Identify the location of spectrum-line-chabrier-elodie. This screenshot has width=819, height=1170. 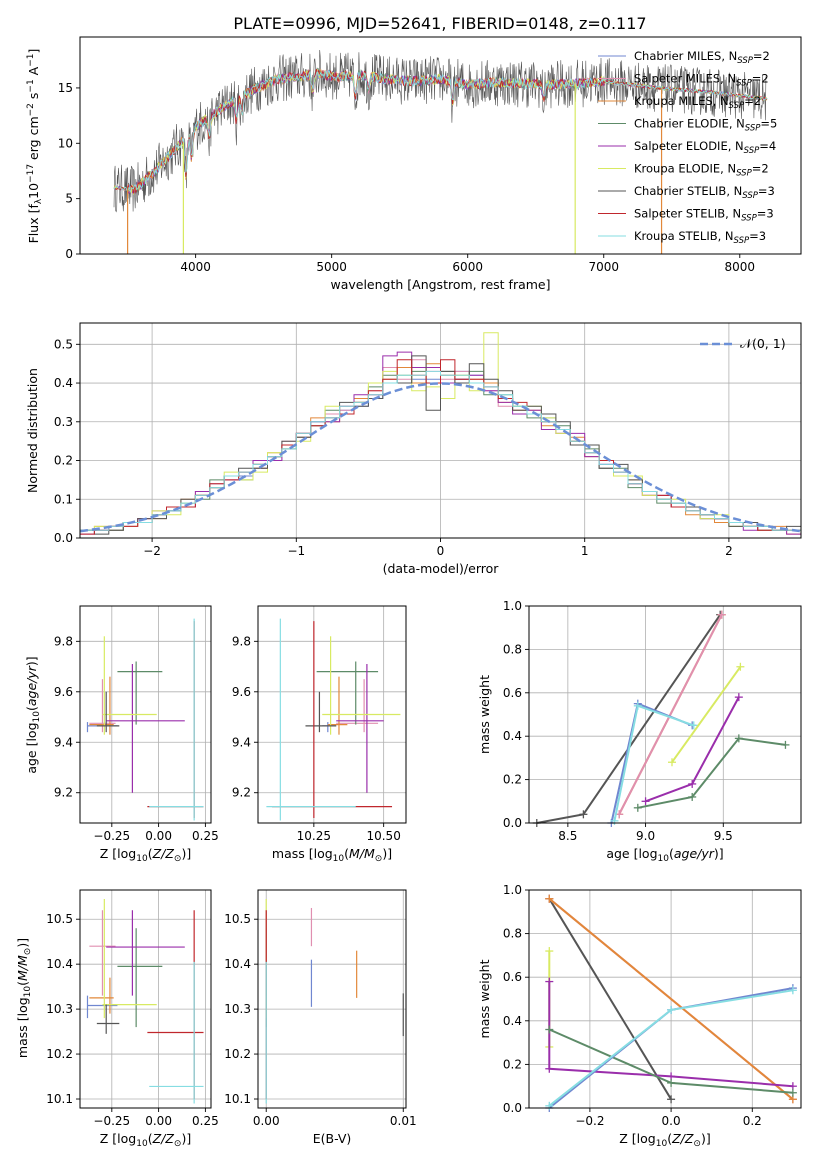
(440, 131).